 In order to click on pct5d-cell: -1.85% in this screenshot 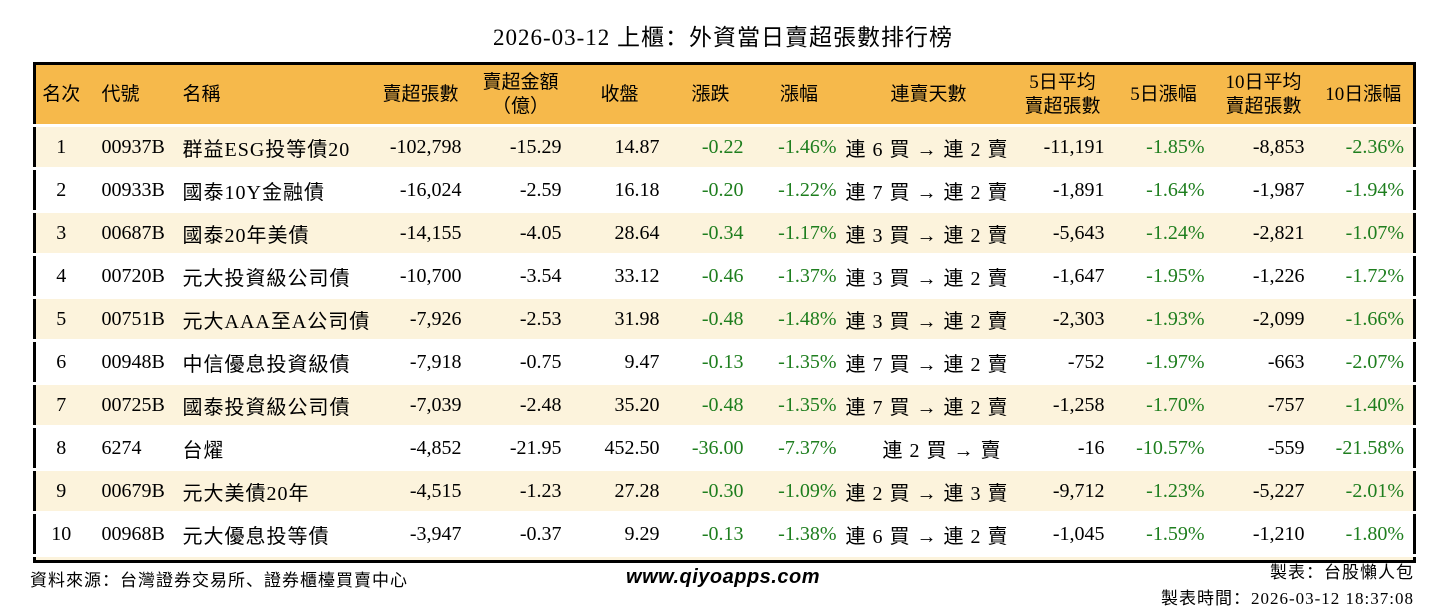, I will do `click(1163, 147)`.